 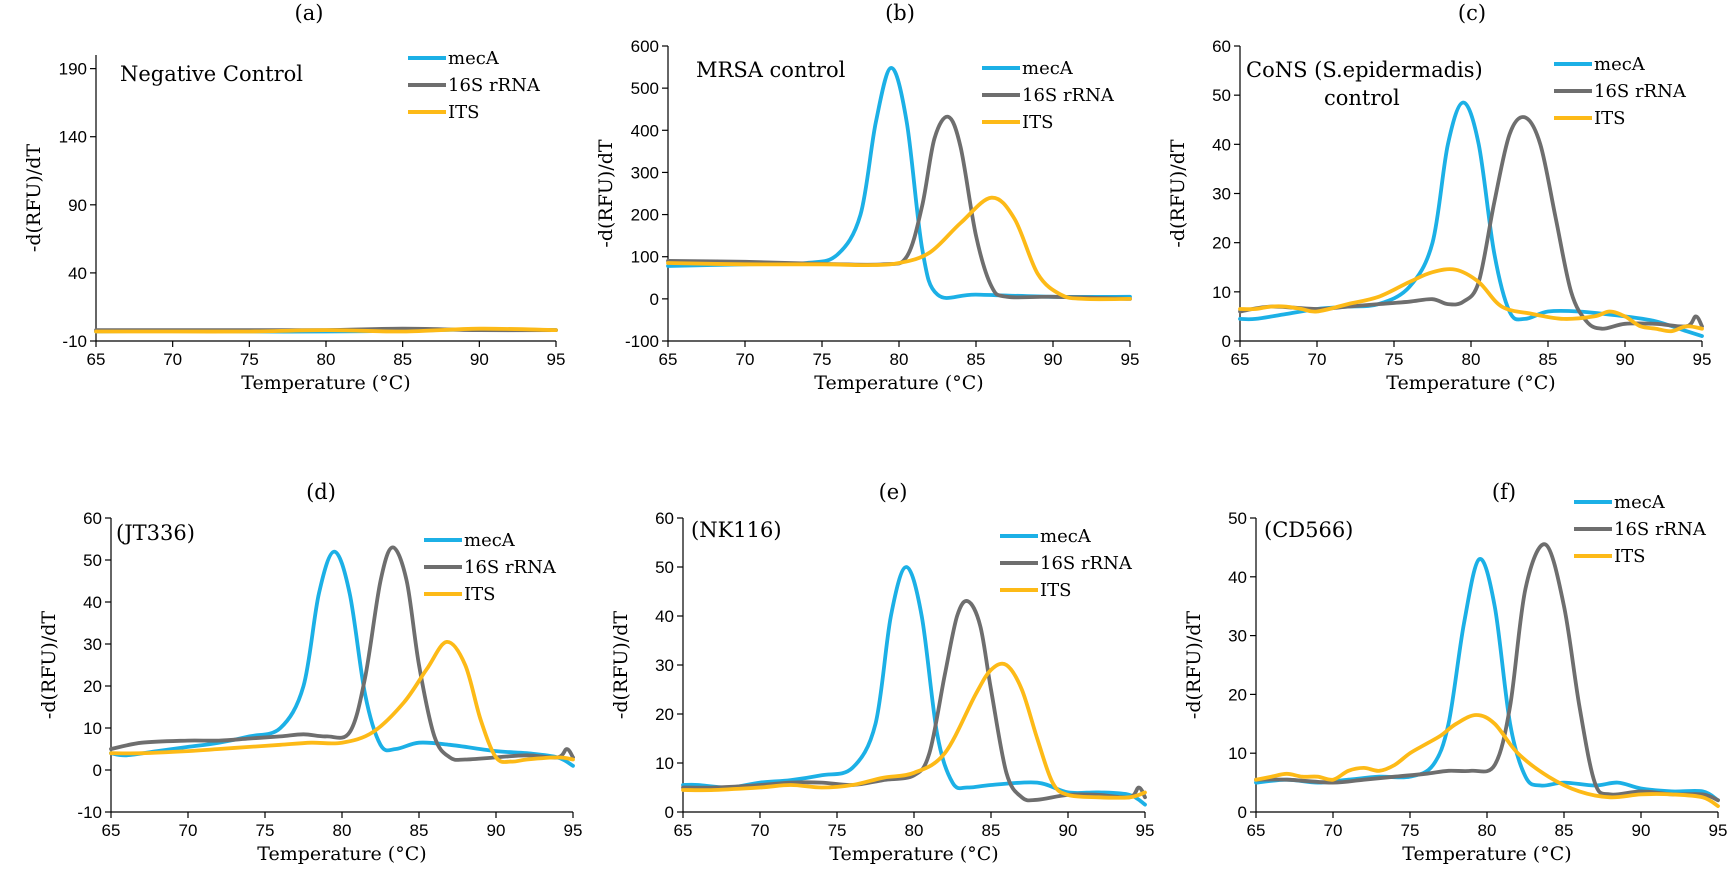 What do you see at coordinates (92, 686) in the screenshot?
I see `y-tick-label: 20` at bounding box center [92, 686].